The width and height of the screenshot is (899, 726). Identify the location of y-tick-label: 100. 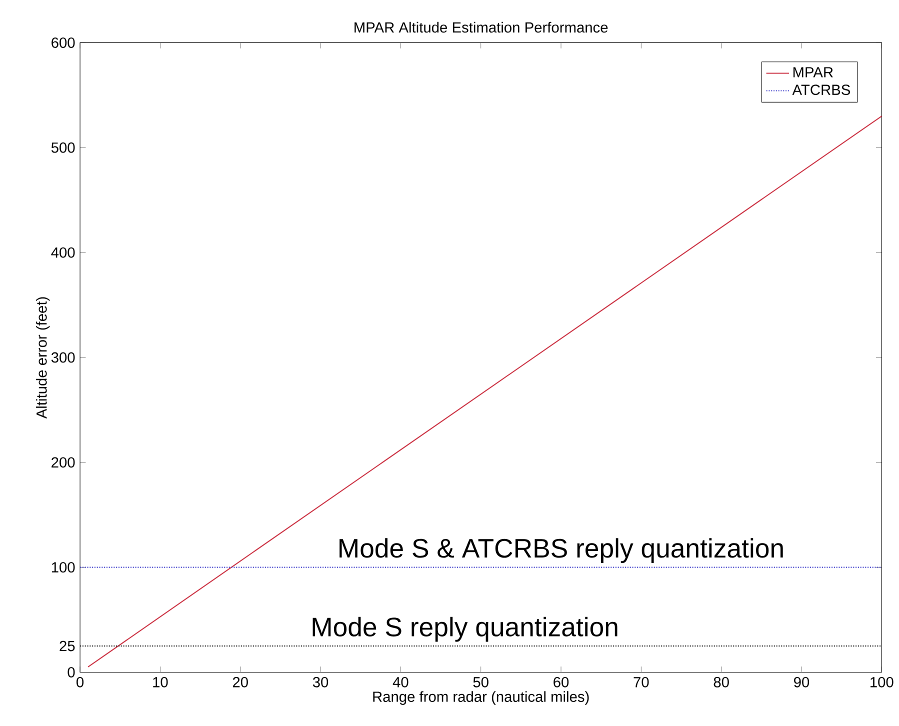
(63, 567).